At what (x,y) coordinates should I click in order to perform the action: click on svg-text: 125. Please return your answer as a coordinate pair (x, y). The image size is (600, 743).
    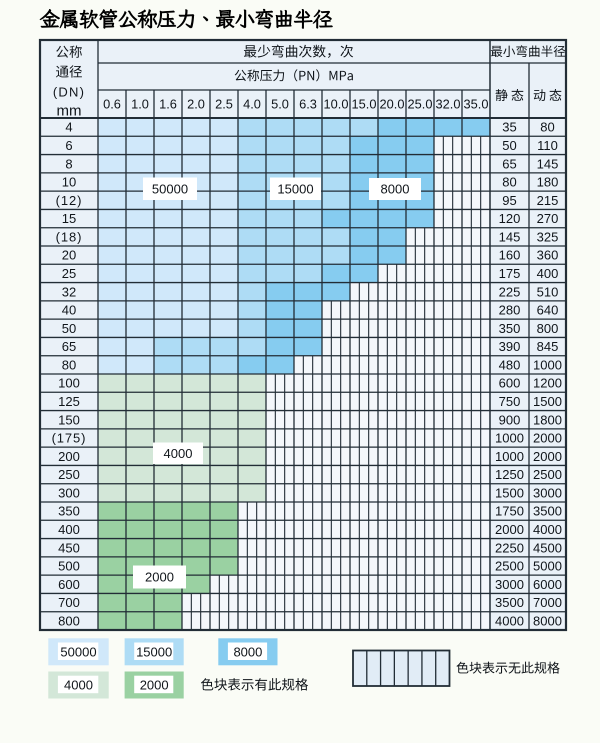
    Looking at the image, I should click on (69, 401).